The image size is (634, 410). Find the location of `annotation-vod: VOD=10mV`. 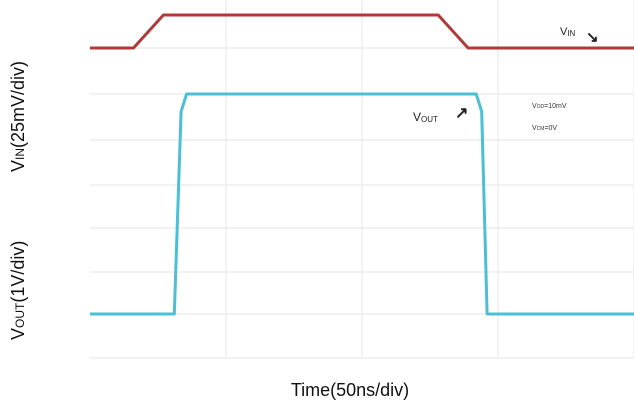

annotation-vod: VOD=10mV is located at coordinates (549, 106).